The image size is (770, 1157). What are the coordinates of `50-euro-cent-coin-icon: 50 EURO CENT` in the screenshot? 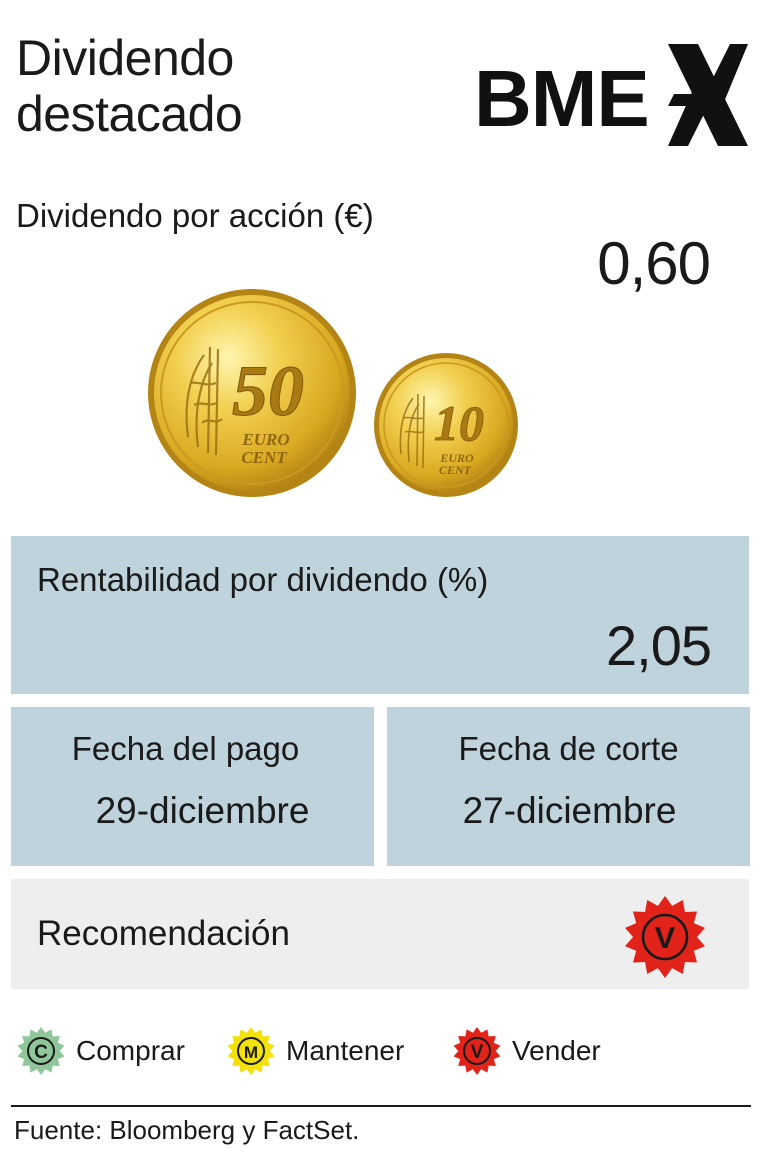 It's located at (252, 393).